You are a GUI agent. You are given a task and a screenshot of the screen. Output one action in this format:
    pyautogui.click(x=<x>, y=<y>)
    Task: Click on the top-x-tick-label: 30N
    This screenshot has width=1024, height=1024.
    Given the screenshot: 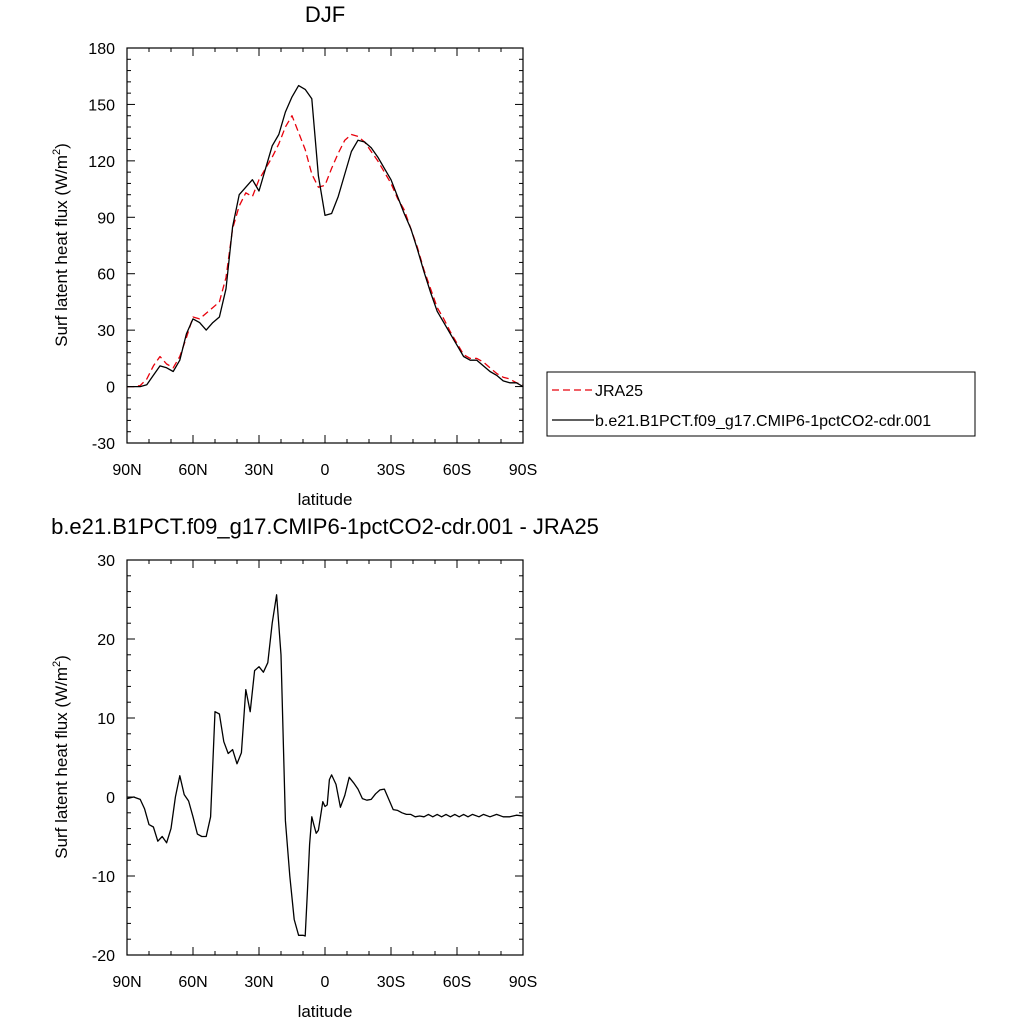 What is the action you would take?
    pyautogui.click(x=258, y=470)
    